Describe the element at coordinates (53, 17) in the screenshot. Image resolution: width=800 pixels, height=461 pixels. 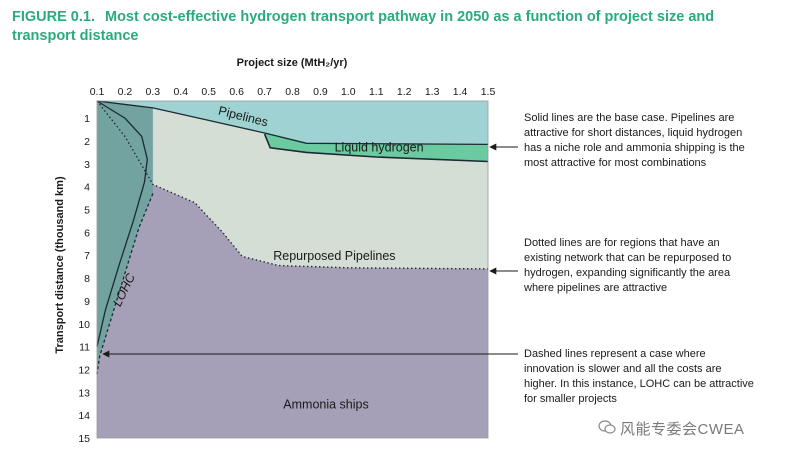
I see `figure-number: FIGURE 0.1.` at that location.